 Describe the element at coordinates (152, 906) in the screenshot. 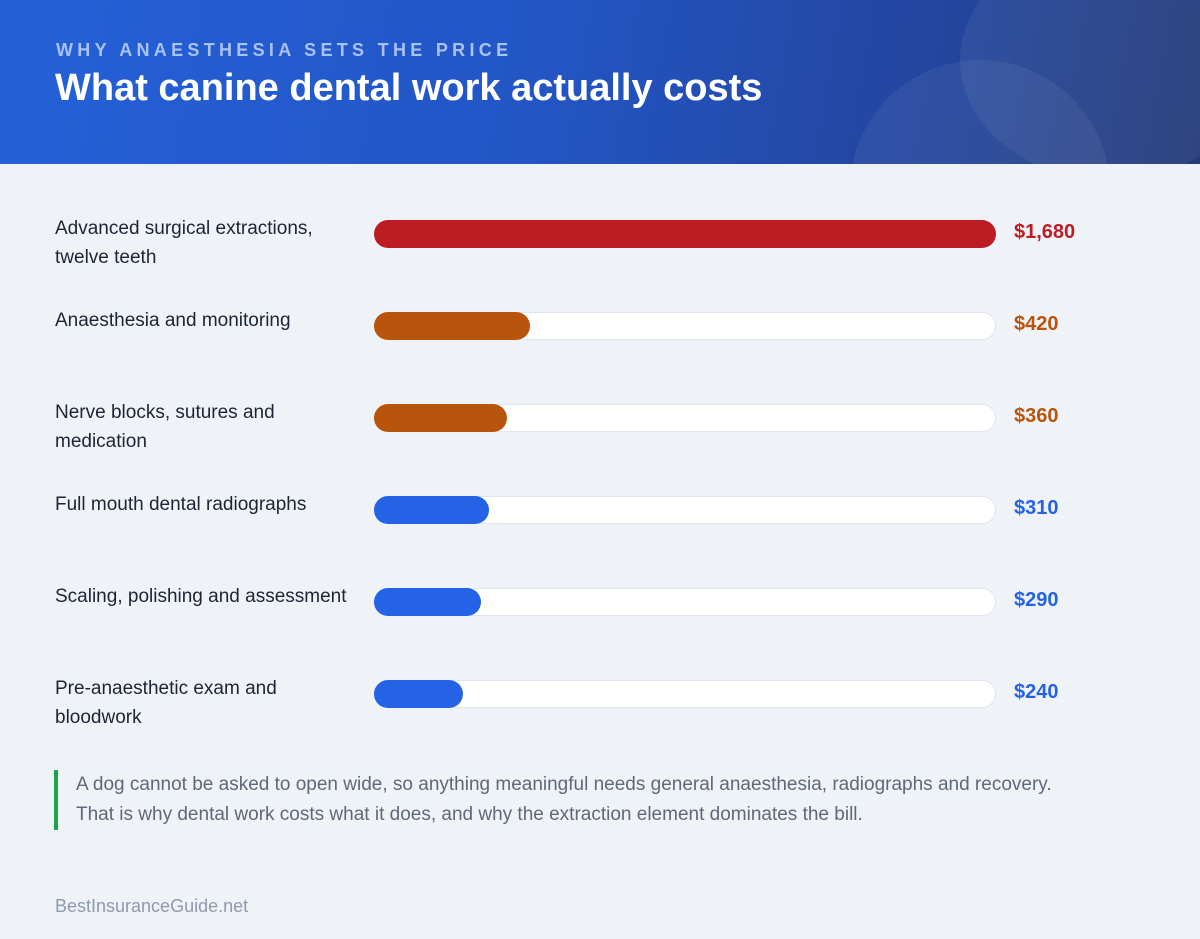

I see `source-credit: BestInsuranceGuide.net` at that location.